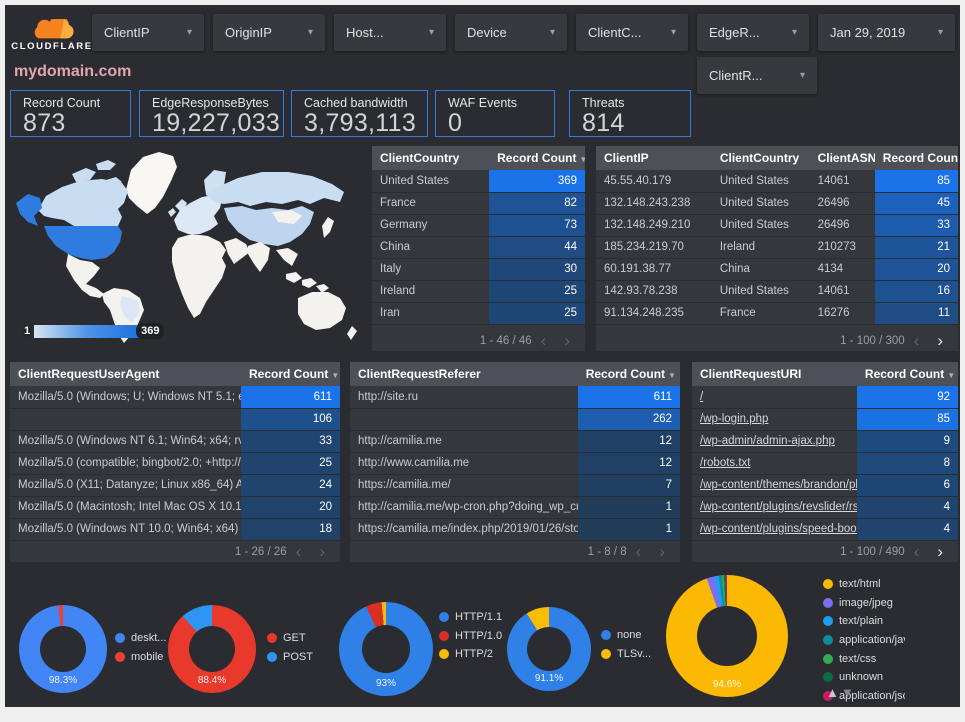 The height and width of the screenshot is (722, 965). I want to click on cloudflare-logo: CLOUDFLARE, so click(52, 35).